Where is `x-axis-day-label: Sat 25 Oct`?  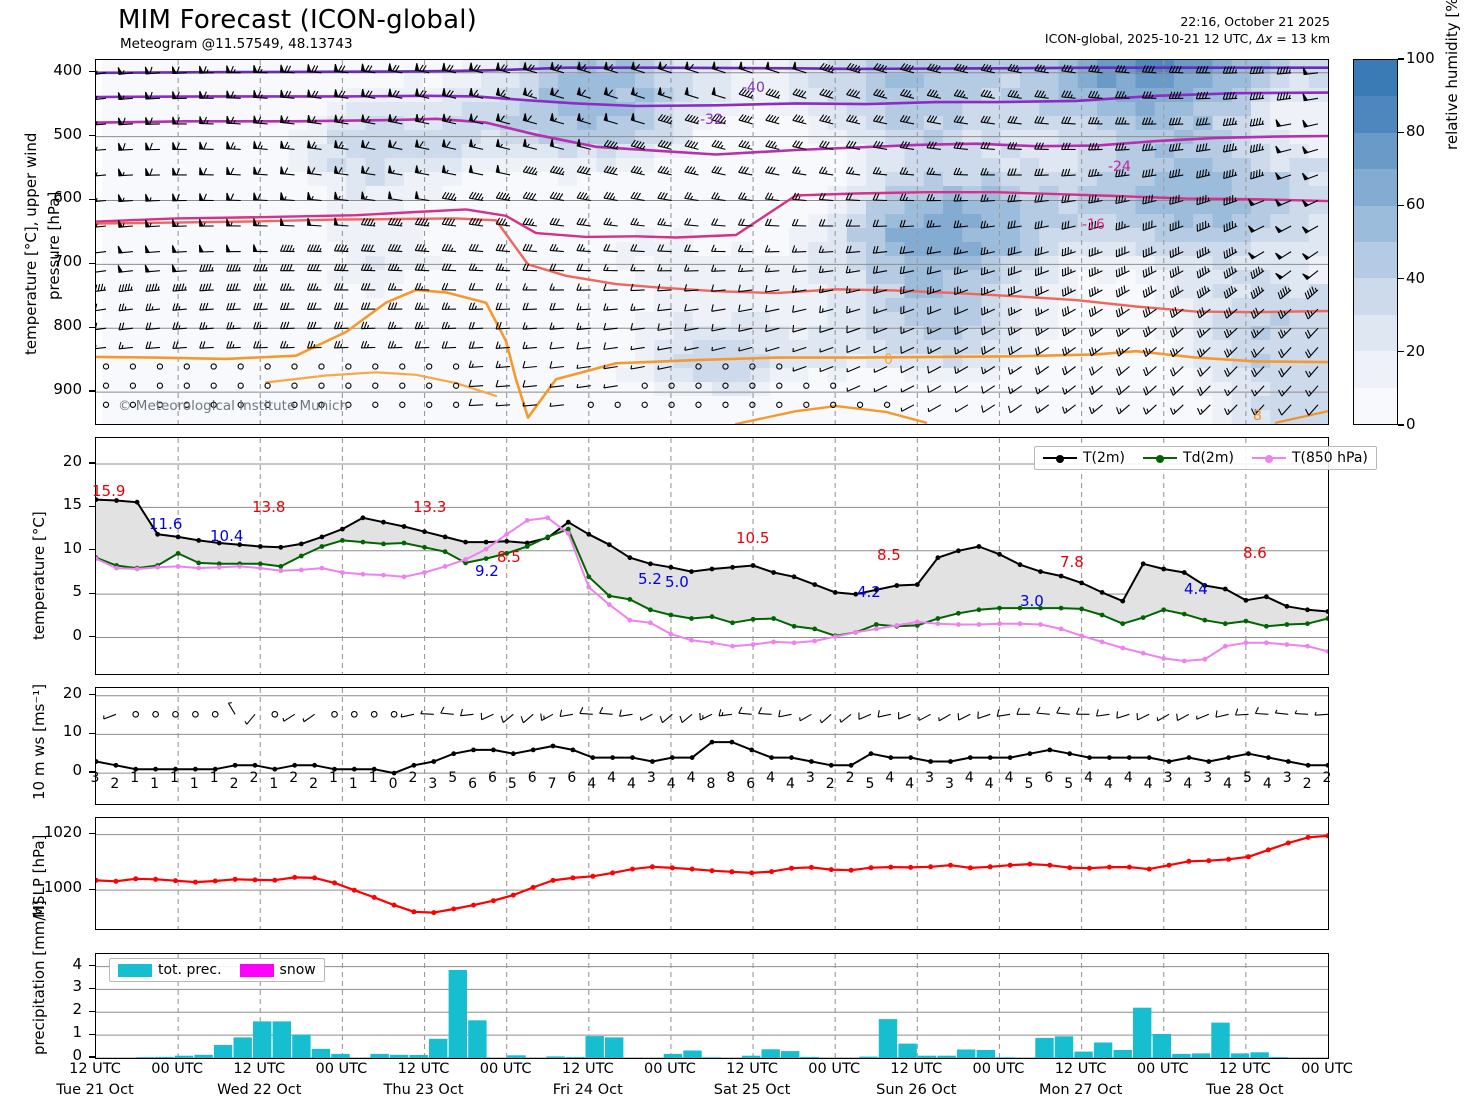
x-axis-day-label: Sat 25 Oct is located at coordinates (752, 1090).